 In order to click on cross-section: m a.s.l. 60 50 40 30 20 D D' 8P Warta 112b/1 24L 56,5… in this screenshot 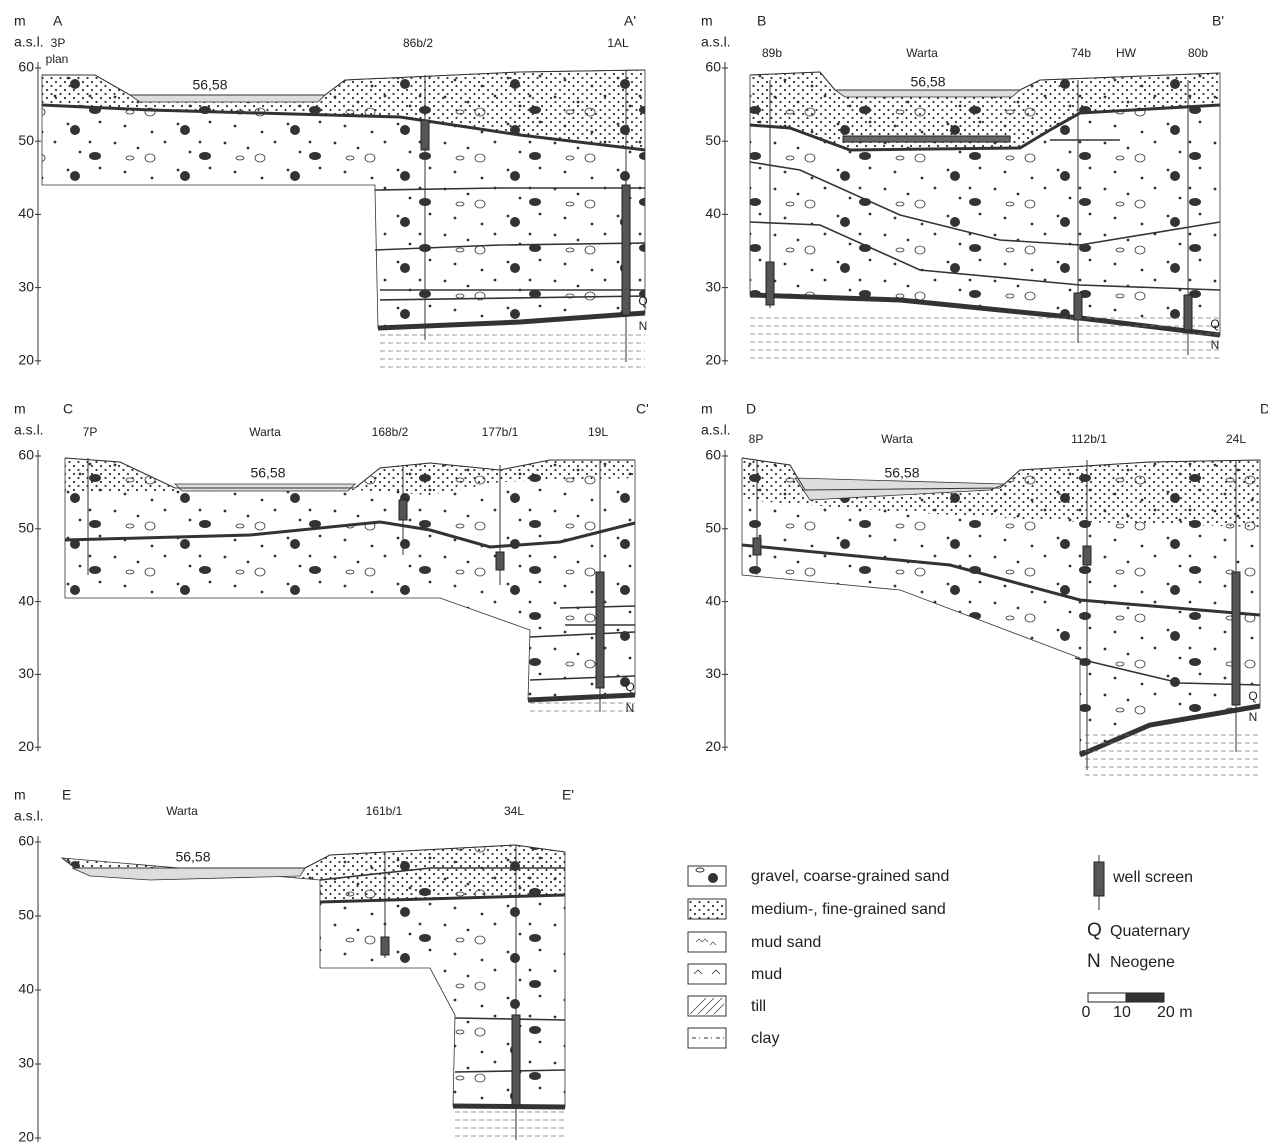, I will do `click(984, 588)`.